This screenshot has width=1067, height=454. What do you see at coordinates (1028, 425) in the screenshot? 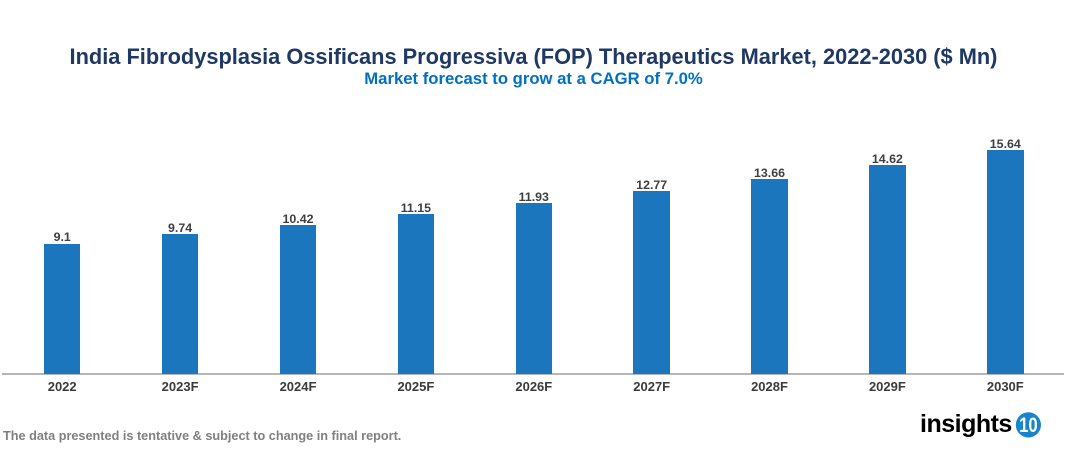
I see `svg-text: 10` at bounding box center [1028, 425].